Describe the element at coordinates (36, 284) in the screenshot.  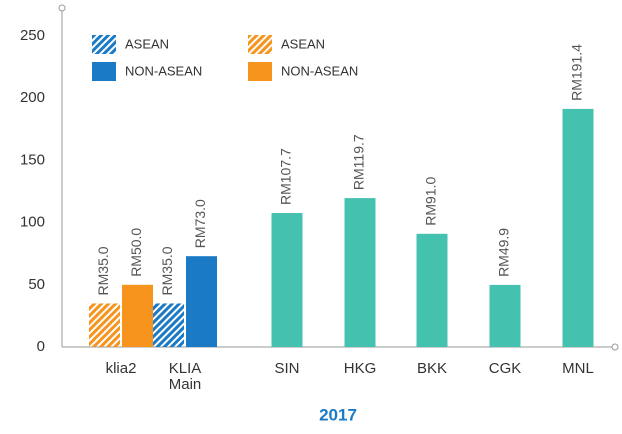
I see `y-tick-label: 50` at that location.